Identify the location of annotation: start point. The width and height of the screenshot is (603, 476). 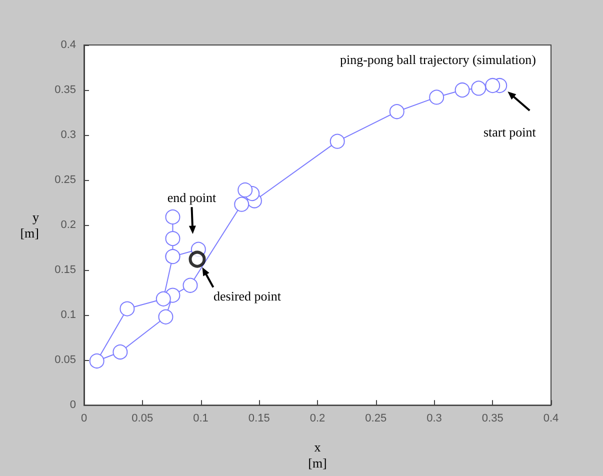
(509, 132).